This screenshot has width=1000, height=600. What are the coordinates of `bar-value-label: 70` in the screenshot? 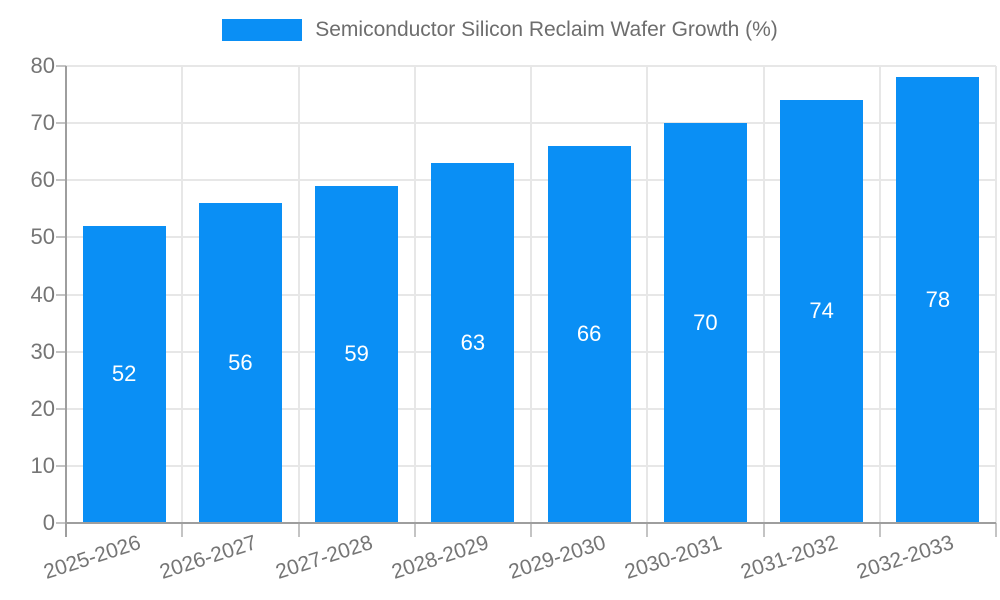 It's located at (705, 322).